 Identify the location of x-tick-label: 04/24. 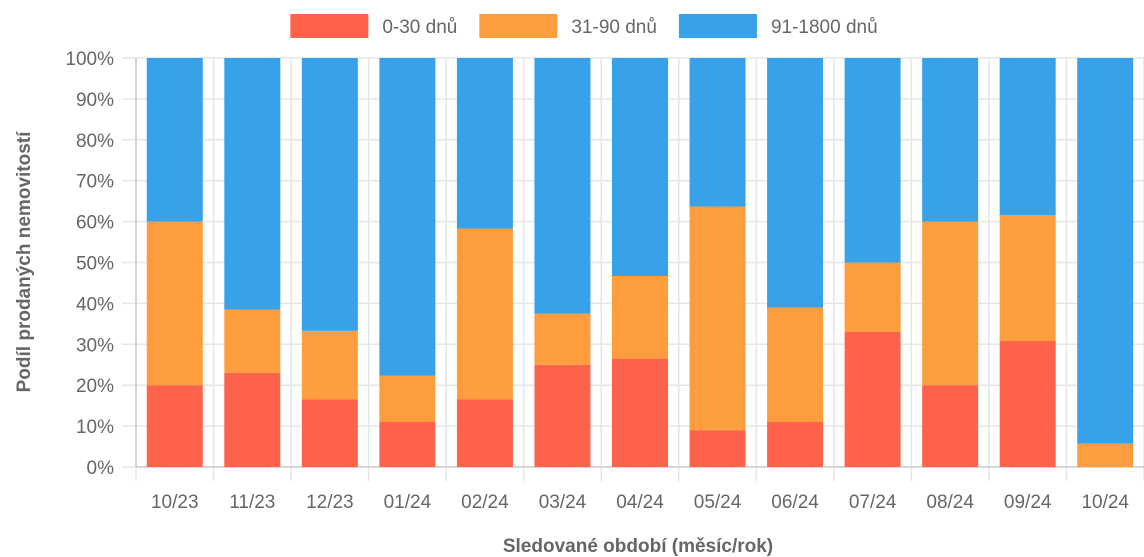
(640, 502).